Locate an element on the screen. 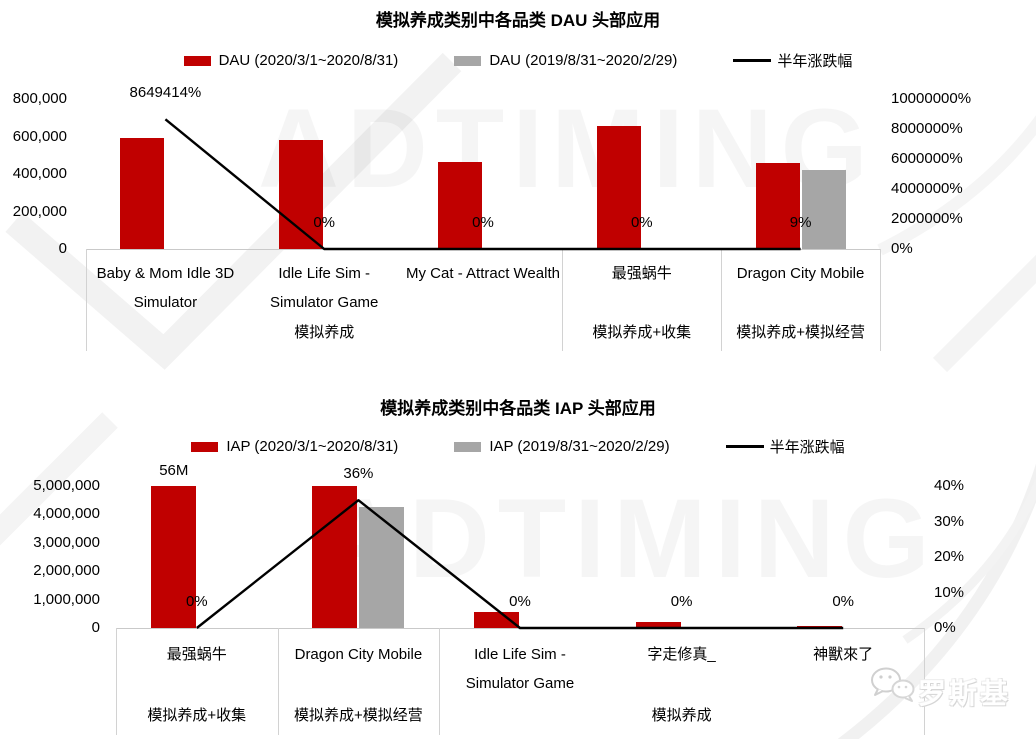 The height and width of the screenshot is (739, 1036). trend-data-label: 9% is located at coordinates (800, 222).